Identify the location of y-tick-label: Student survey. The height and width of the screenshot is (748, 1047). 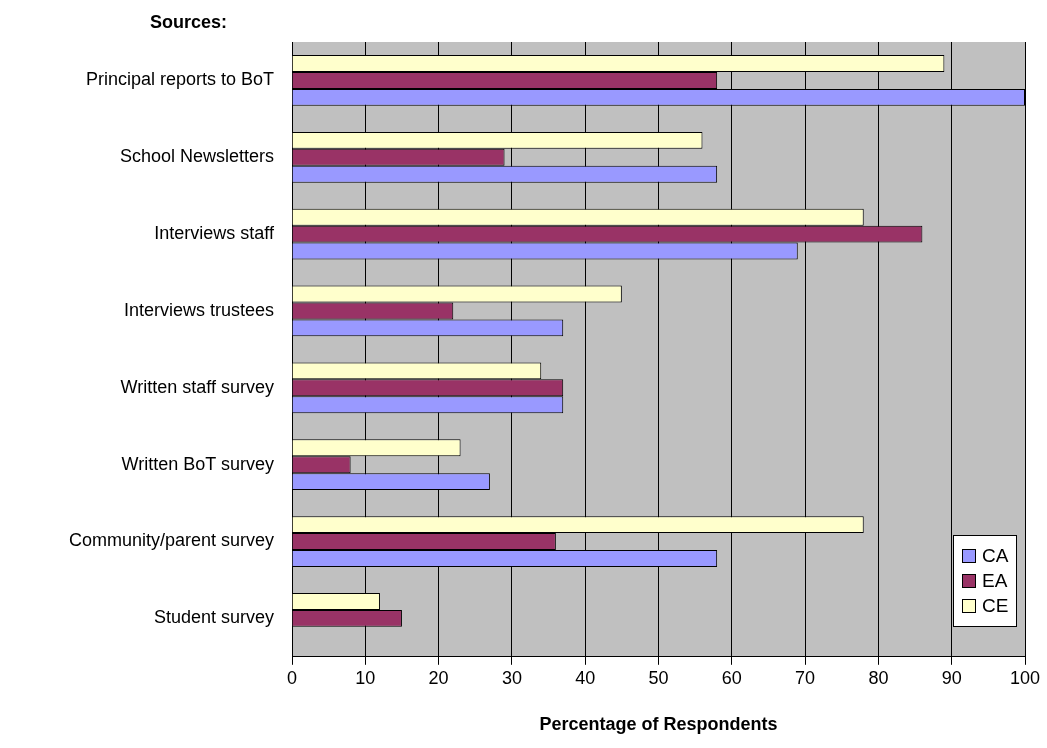
(213, 617).